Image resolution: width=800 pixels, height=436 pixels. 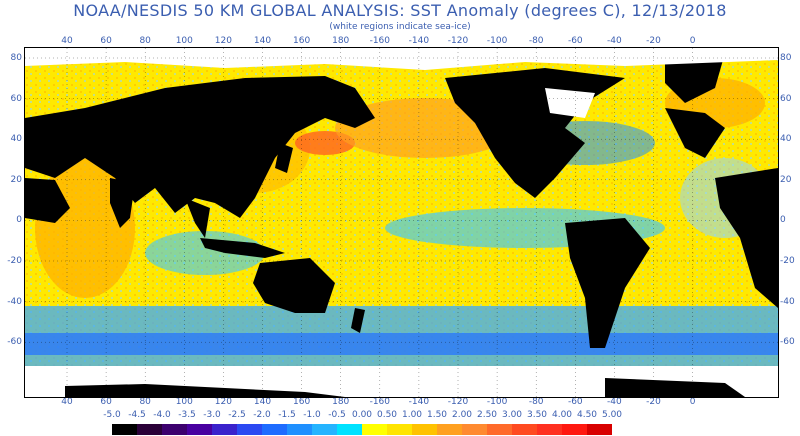 I want to click on top-axis-label: -60, so click(x=575, y=41).